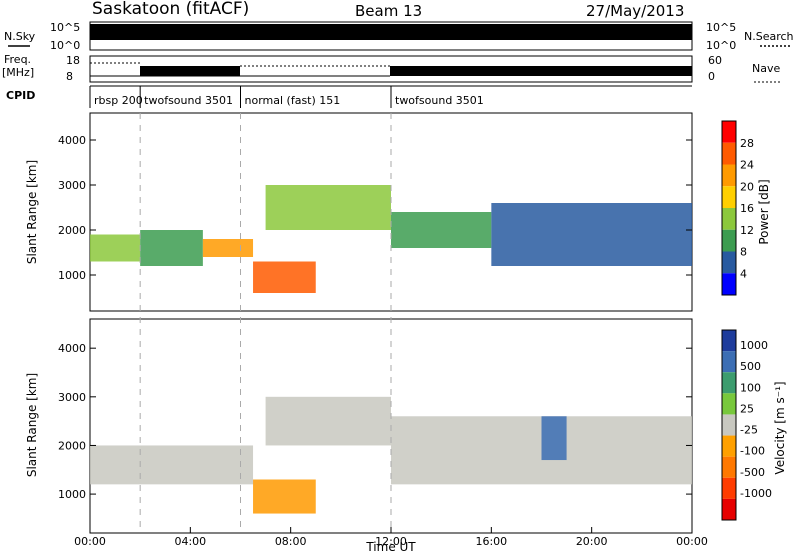 The width and height of the screenshot is (800, 554). What do you see at coordinates (766, 68) in the screenshot?
I see `nave-label: Nave` at bounding box center [766, 68].